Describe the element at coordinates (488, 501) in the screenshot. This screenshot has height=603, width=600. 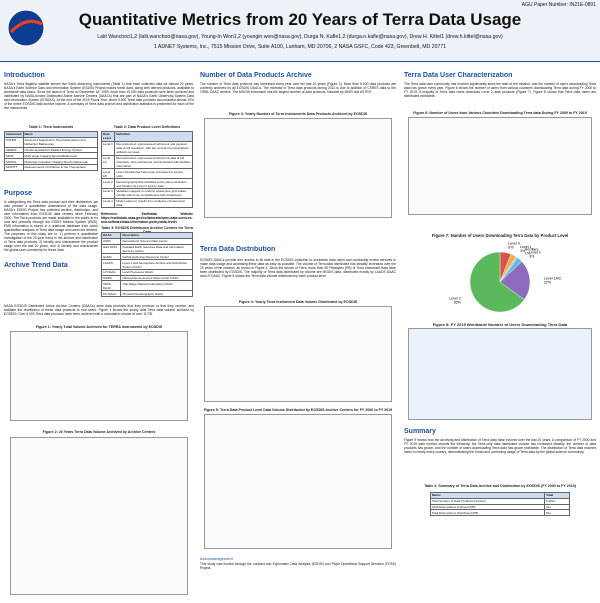
I see `table-cell: Total Number of Data Products Archived` at that location.